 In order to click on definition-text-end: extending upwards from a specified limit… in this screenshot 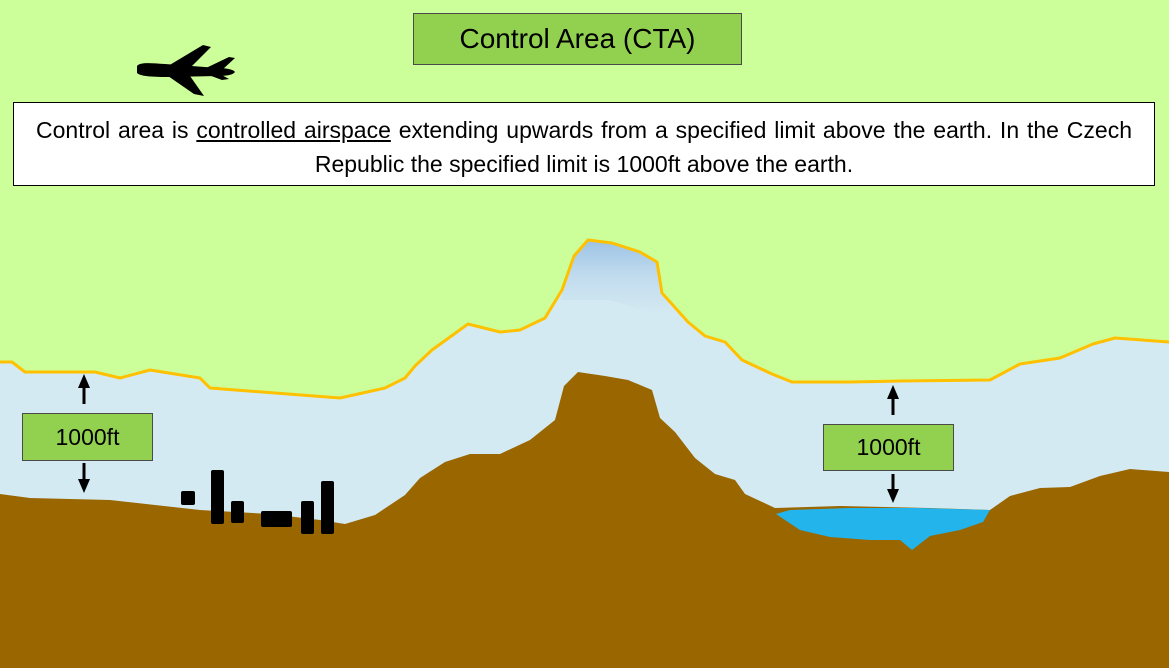, I will do `click(723, 147)`.